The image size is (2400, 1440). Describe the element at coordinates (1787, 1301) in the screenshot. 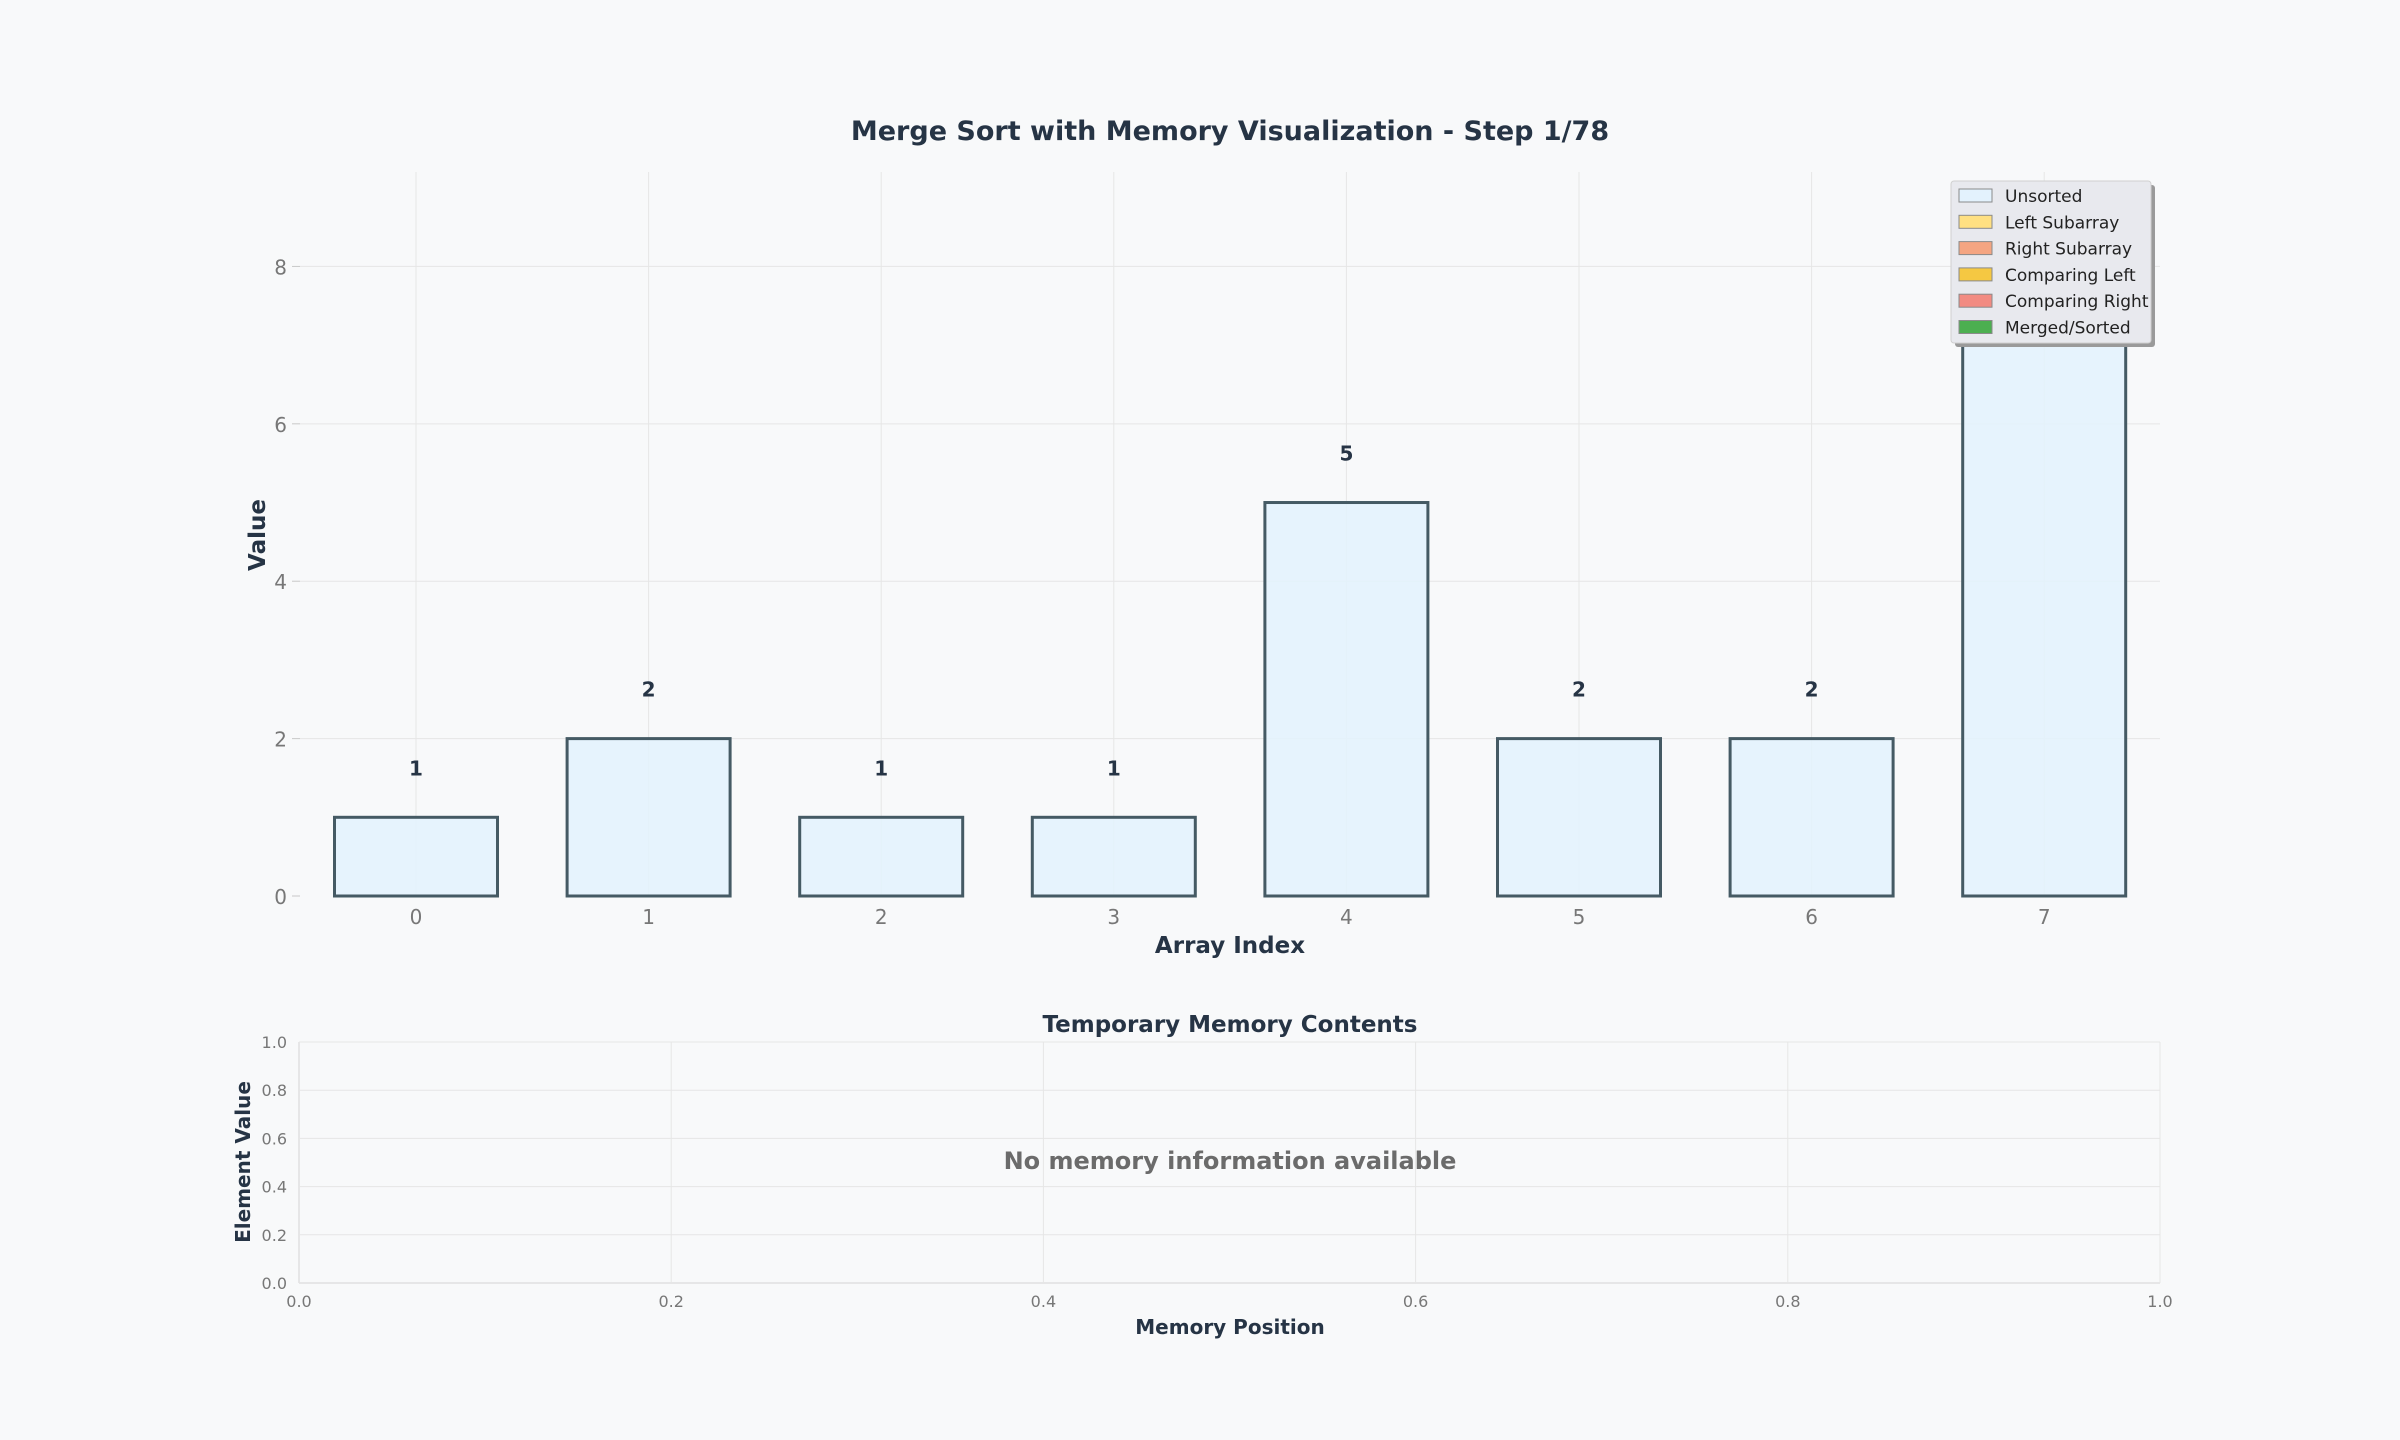

I see `memory-x-tick-label: 0.8` at that location.